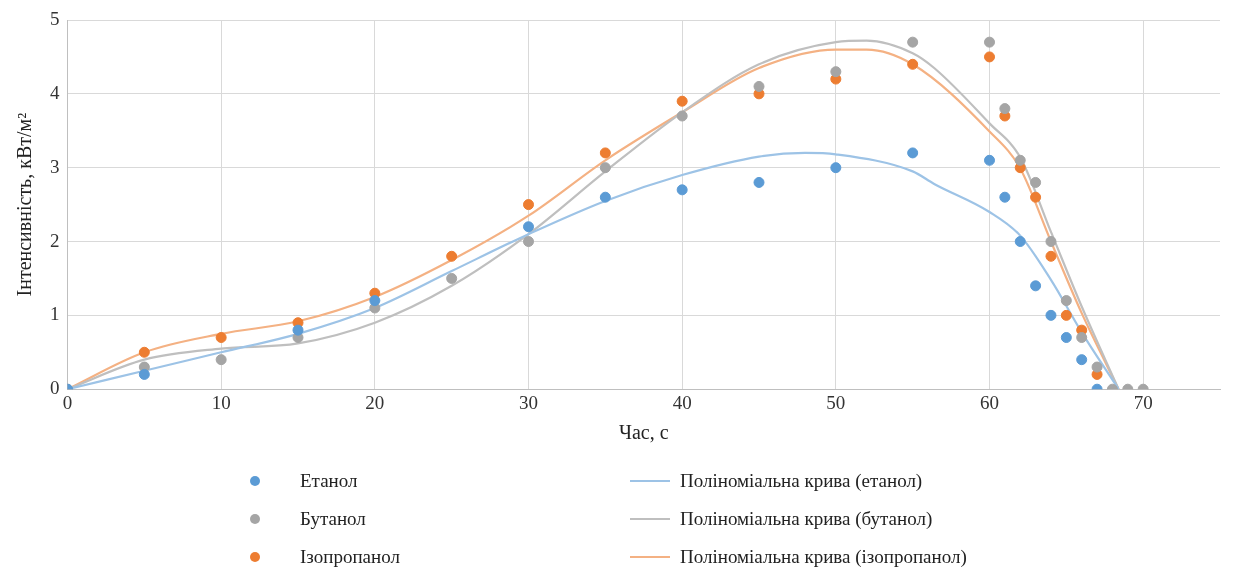  I want to click on y-tick-label: 1, so click(55, 314).